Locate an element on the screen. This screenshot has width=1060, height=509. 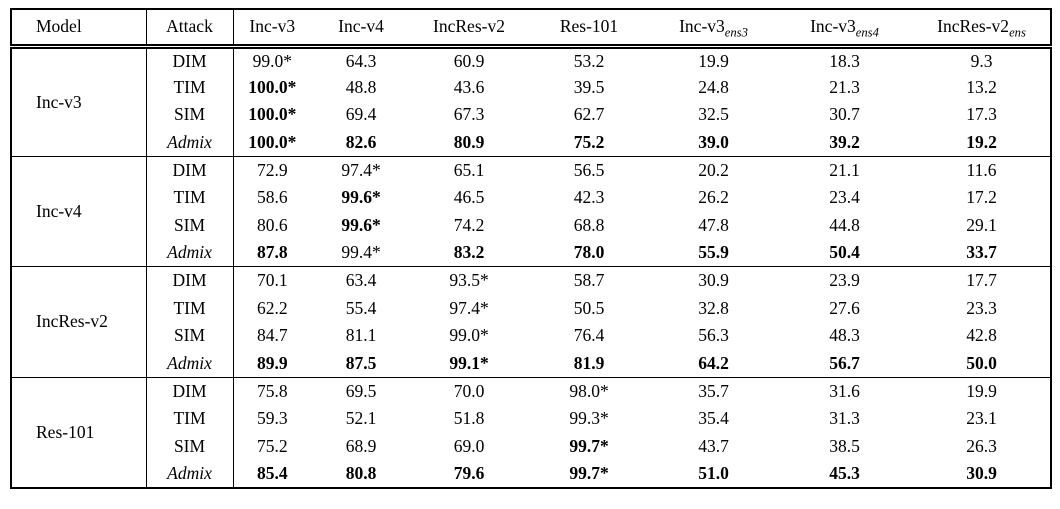
cell-value: 31.3 is located at coordinates (844, 418).